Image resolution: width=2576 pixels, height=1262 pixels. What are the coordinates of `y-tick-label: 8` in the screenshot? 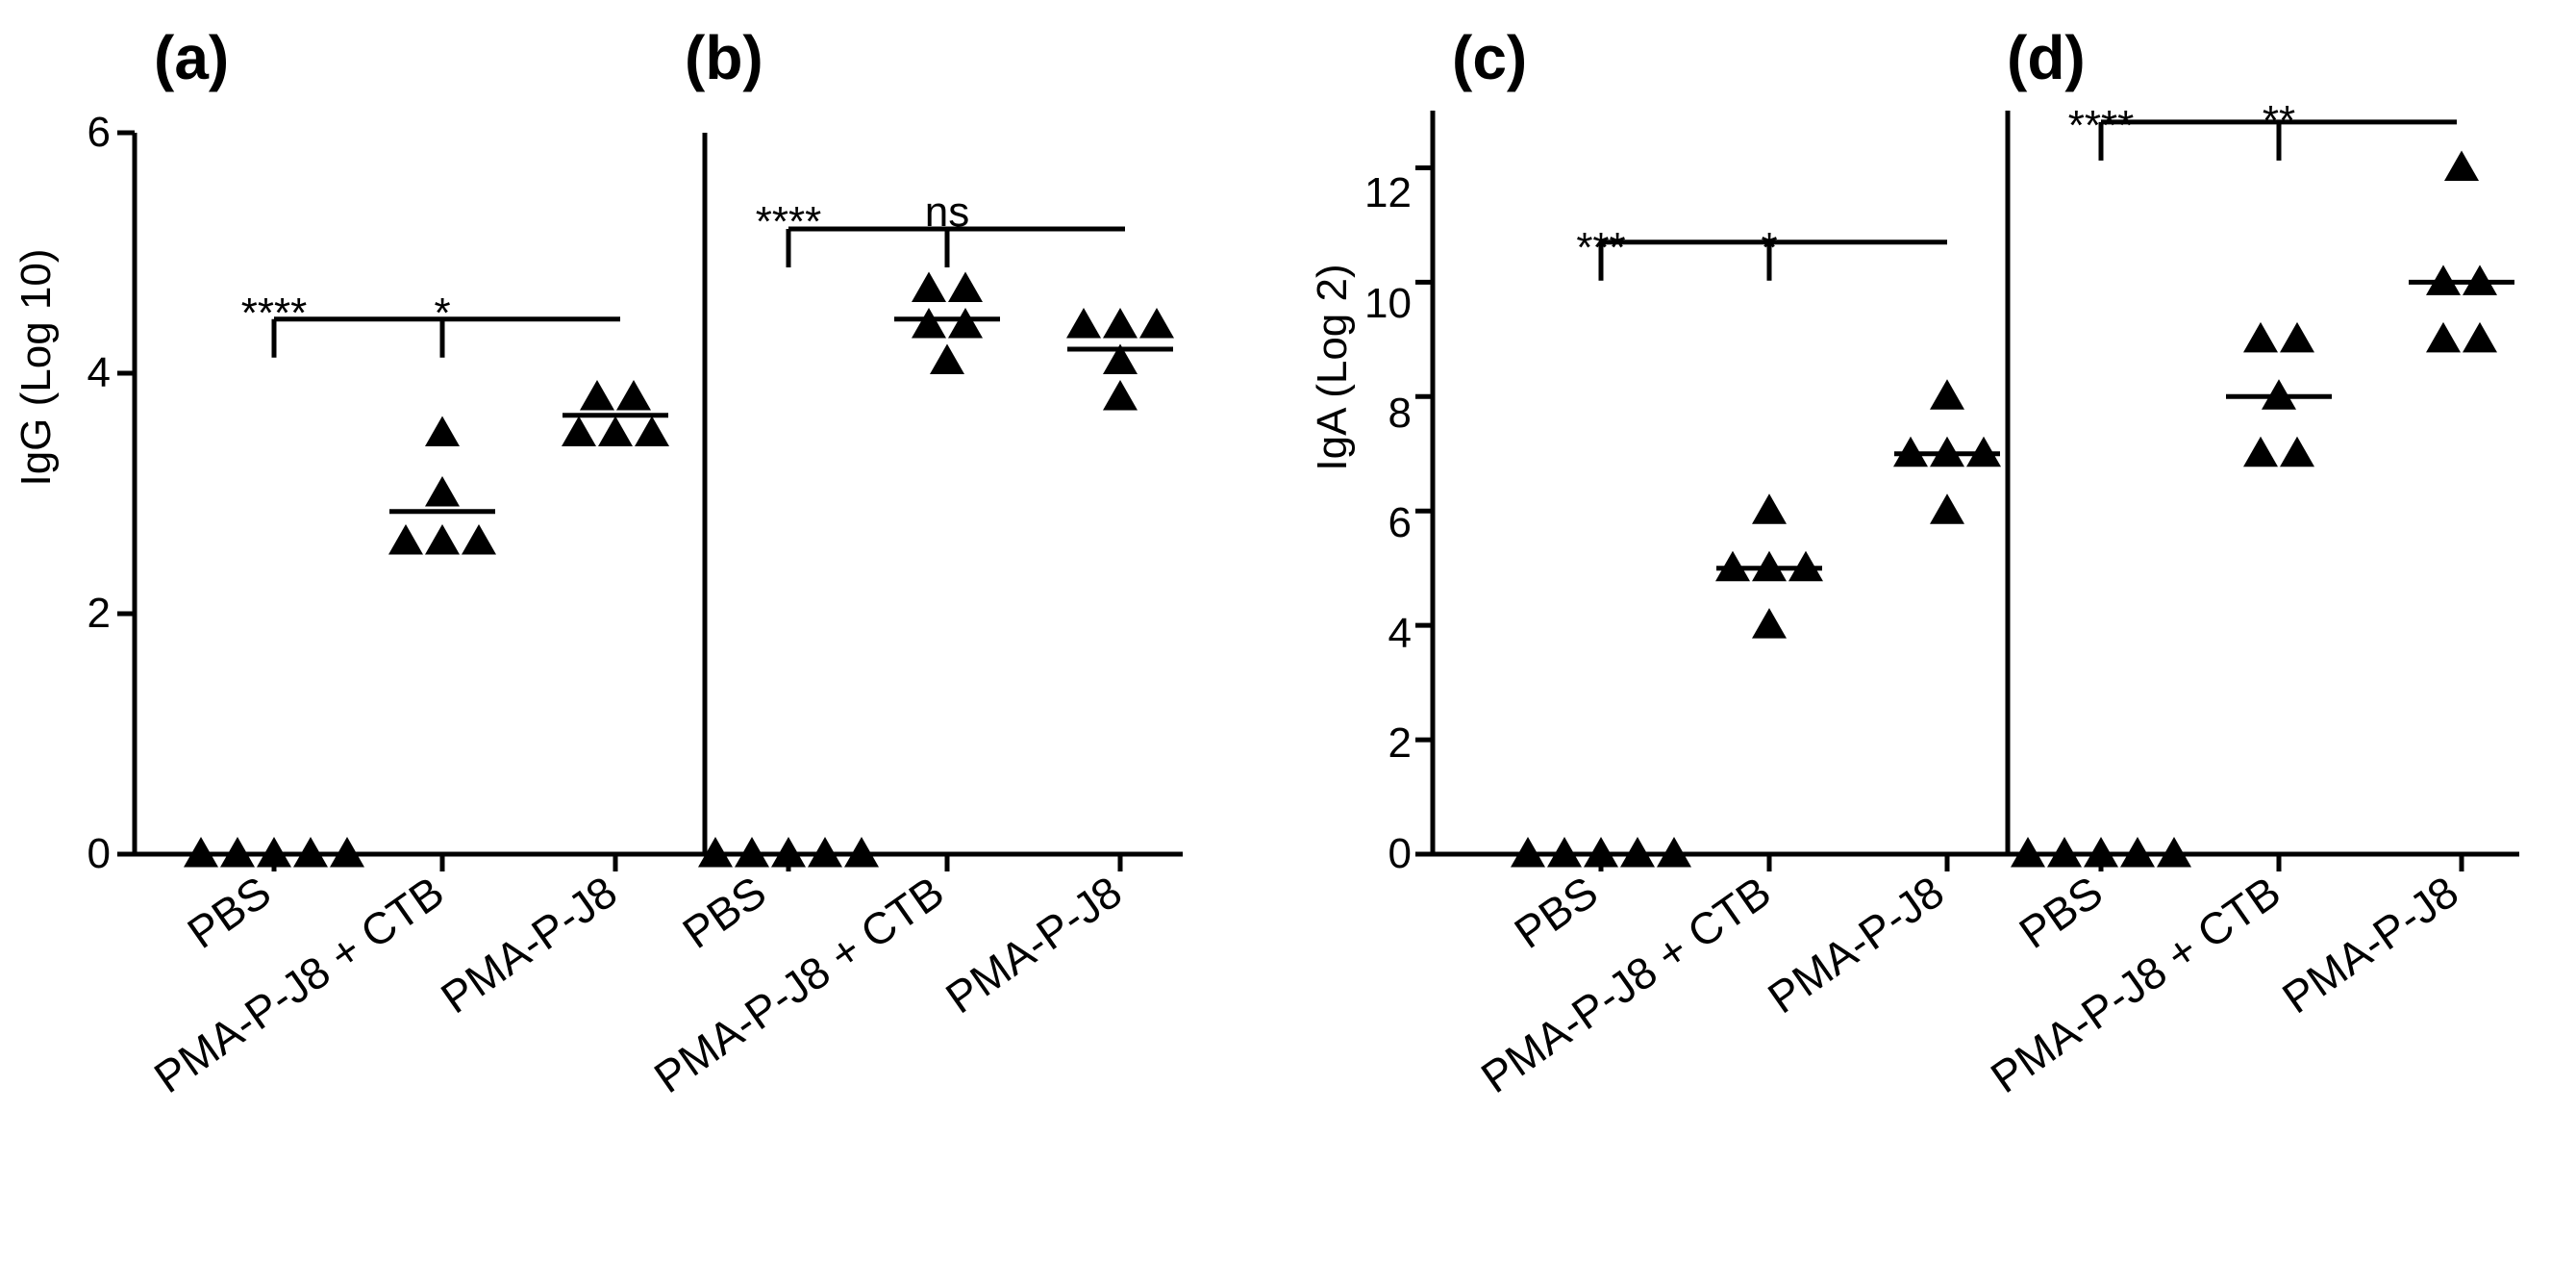 It's located at (1400, 413).